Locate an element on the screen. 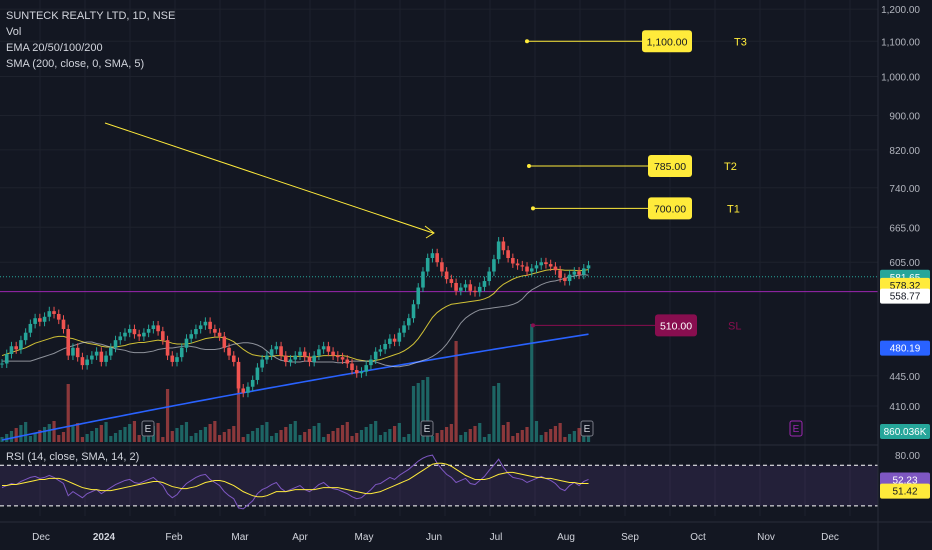 The height and width of the screenshot is (550, 932). rsi-legend: RSI (14, close, SMA, 14, 2) is located at coordinates (73, 457).